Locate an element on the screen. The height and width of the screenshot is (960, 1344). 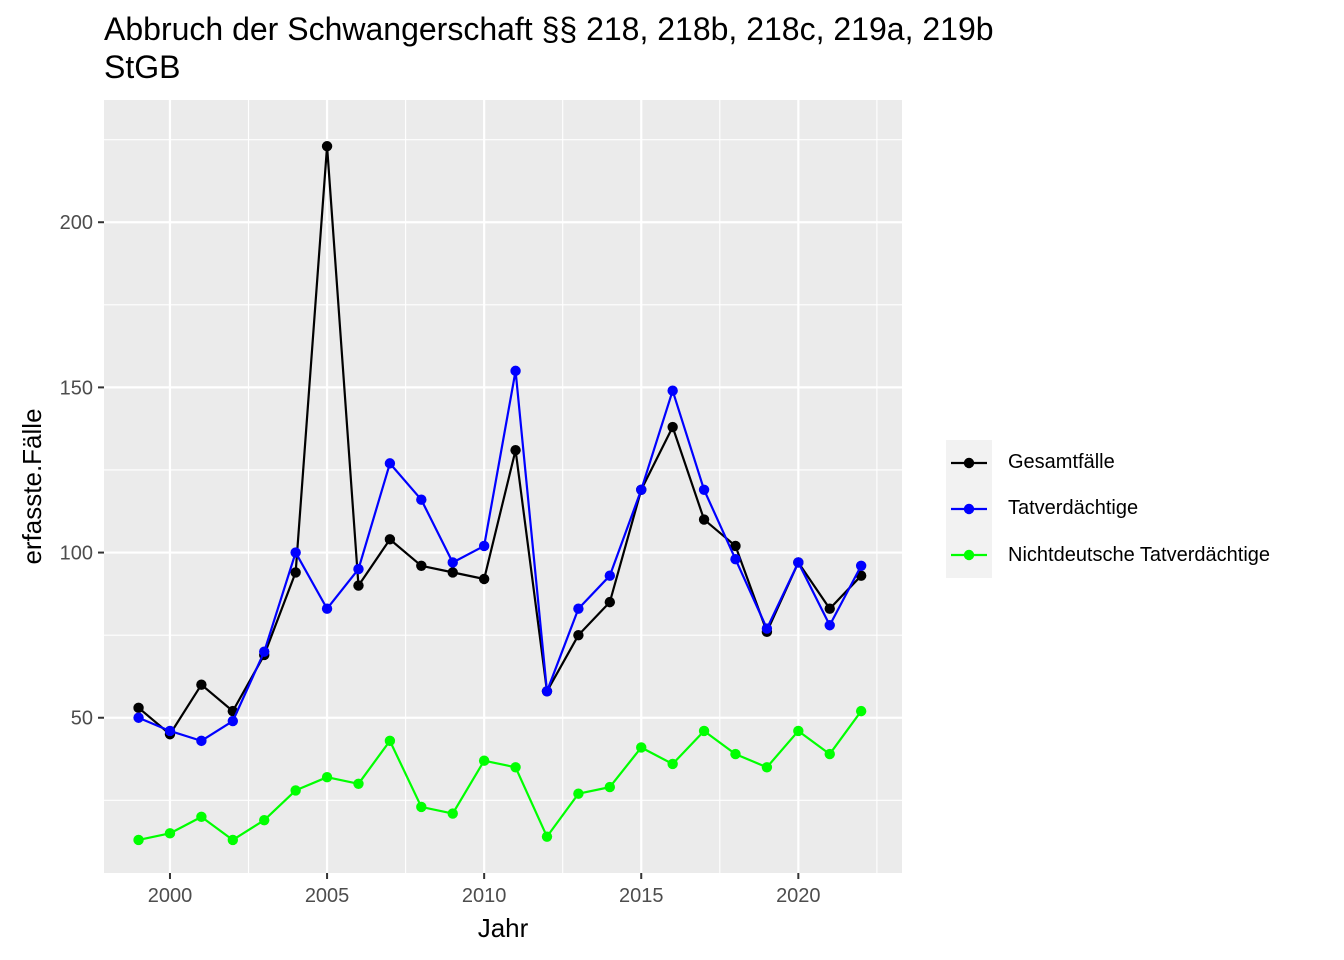
y-axis-title: erfasste.Fälle is located at coordinates (32, 486).